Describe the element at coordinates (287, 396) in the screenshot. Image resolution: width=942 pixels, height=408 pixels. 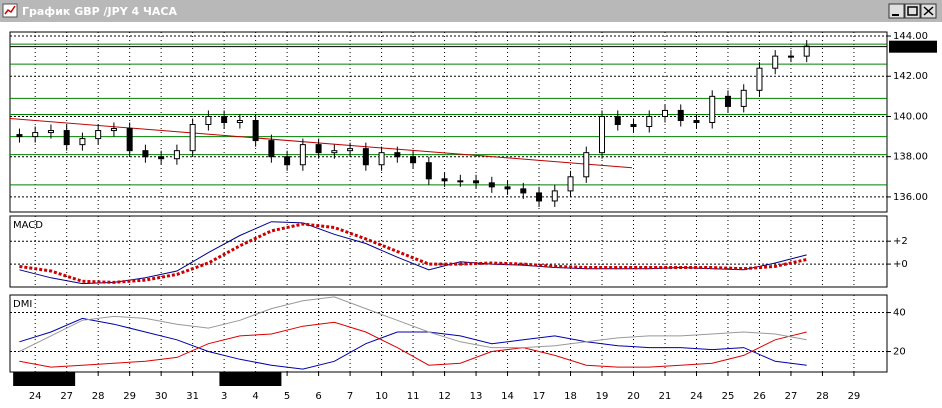
I see `x-tick-label: 5` at that location.